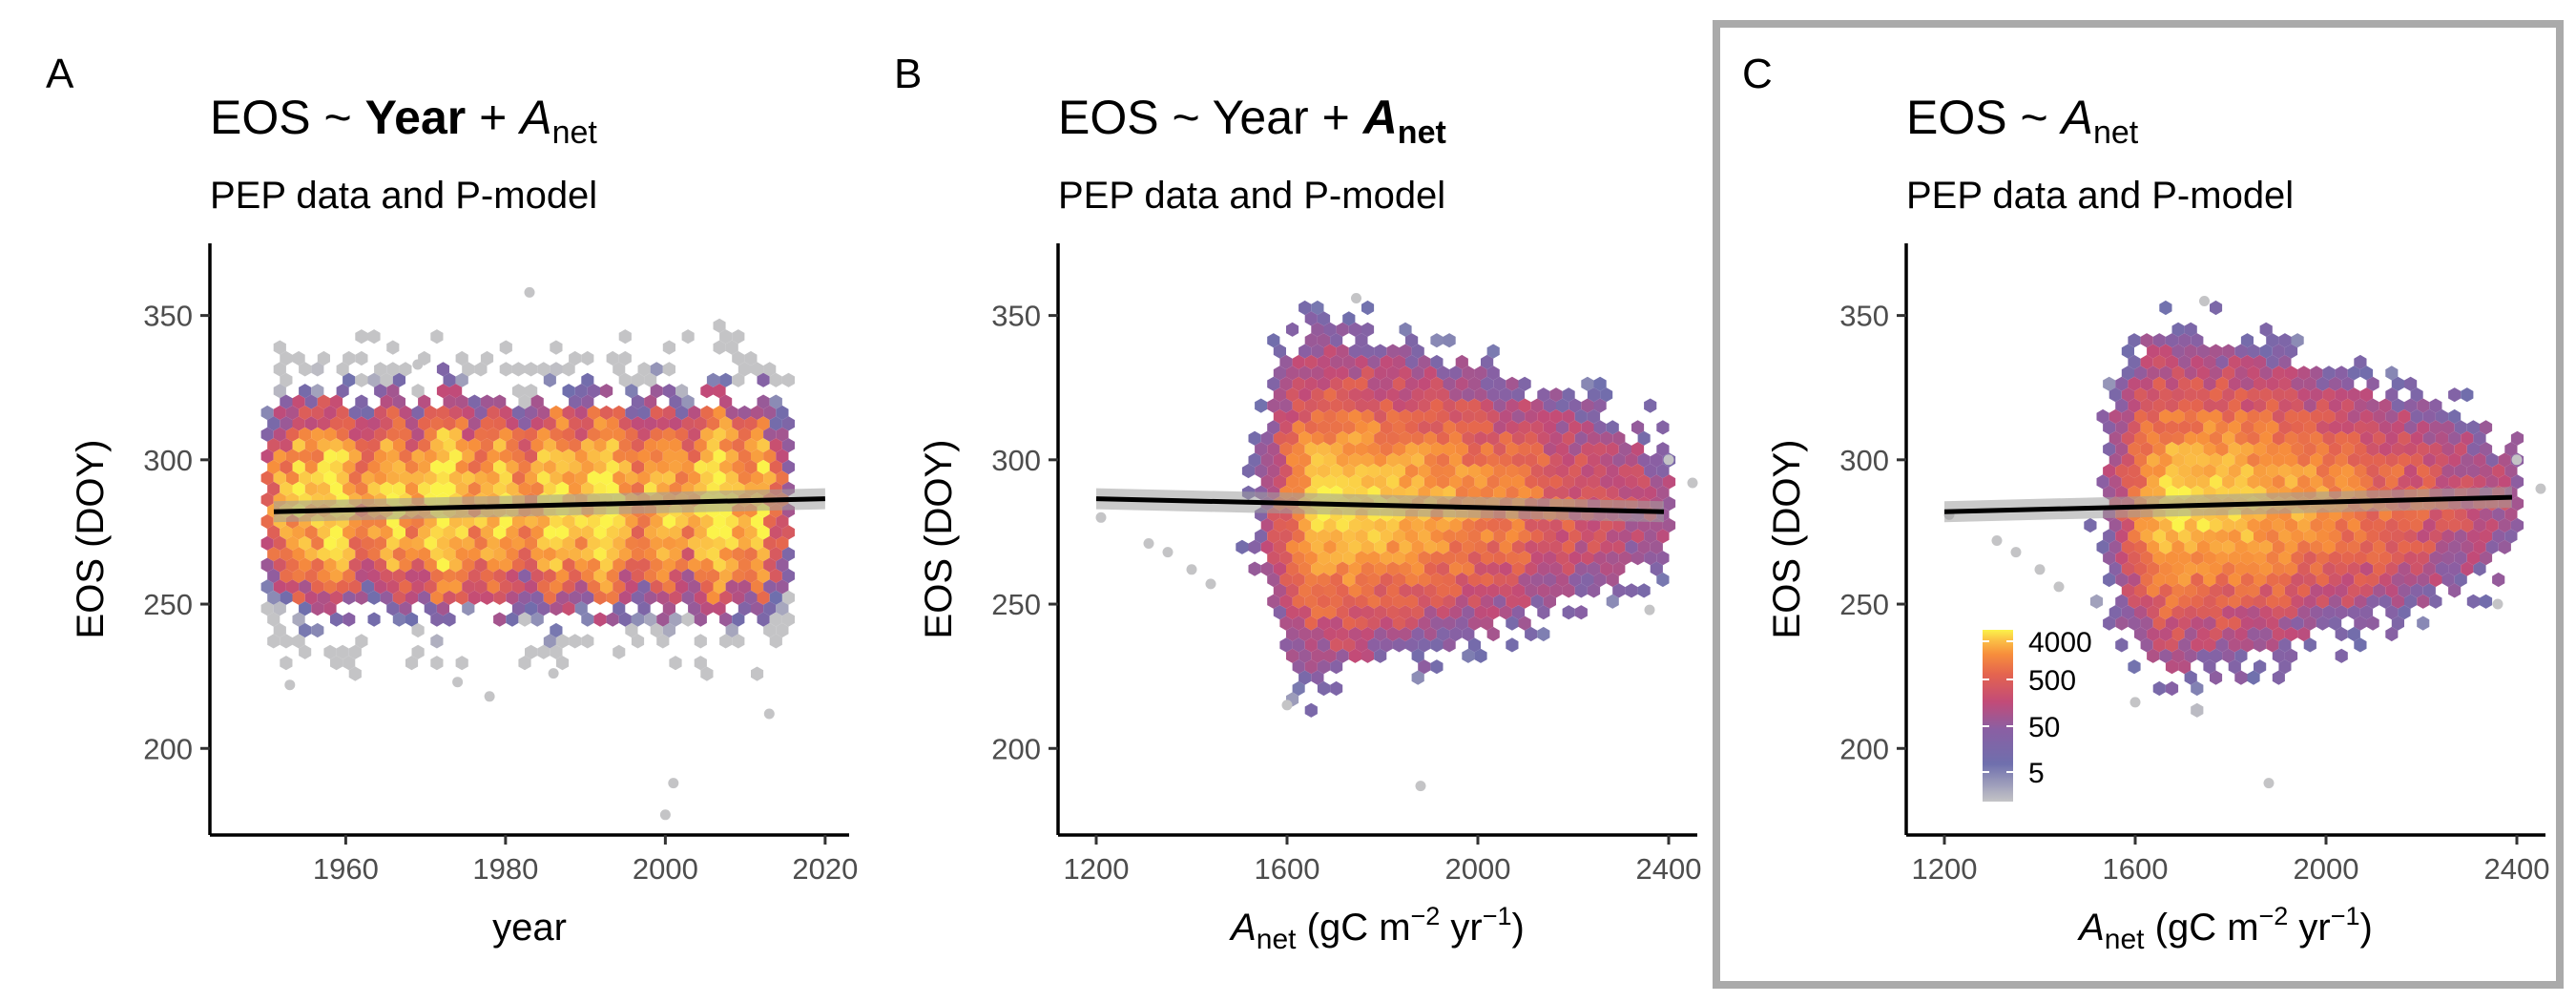 The width and height of the screenshot is (2576, 1002). Describe the element at coordinates (1252, 121) in the screenshot. I see `panel-b-title: EOS ~ Year + Anet​` at that location.